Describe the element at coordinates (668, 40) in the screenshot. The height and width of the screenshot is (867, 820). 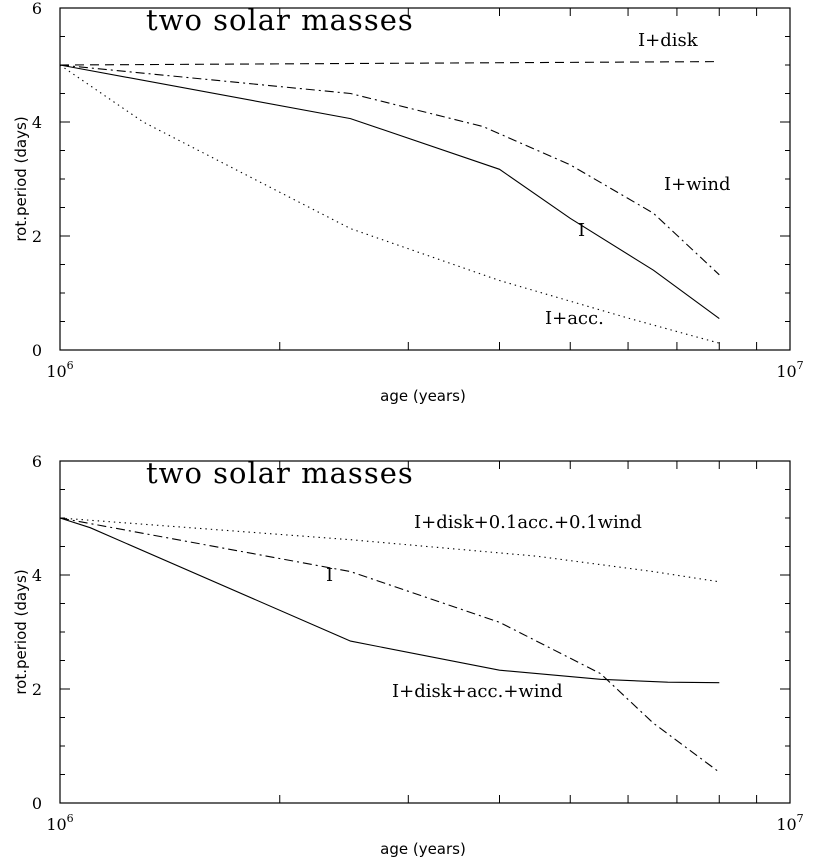
I see `series-annotation: I+disk` at that location.